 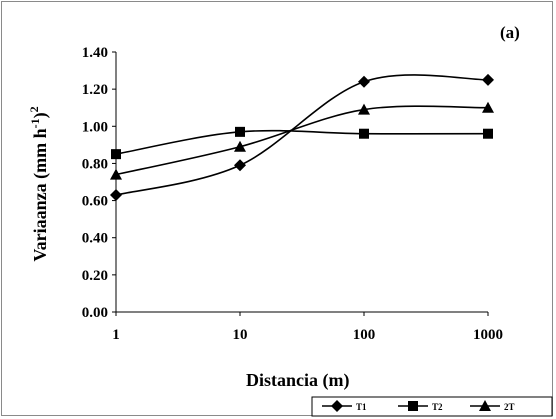 I want to click on x-tick-label: 1, so click(x=116, y=335).